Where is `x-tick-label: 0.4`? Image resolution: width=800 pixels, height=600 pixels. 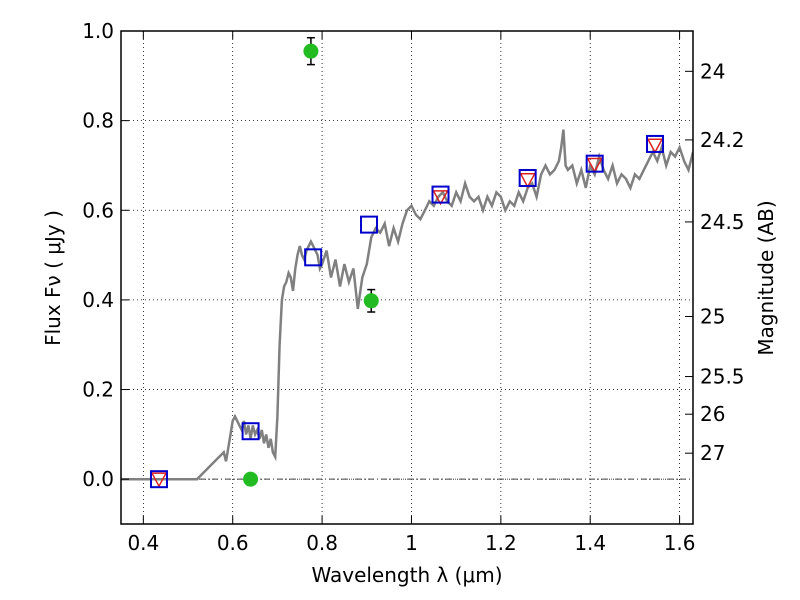
x-tick-label: 0.4 is located at coordinates (143, 543).